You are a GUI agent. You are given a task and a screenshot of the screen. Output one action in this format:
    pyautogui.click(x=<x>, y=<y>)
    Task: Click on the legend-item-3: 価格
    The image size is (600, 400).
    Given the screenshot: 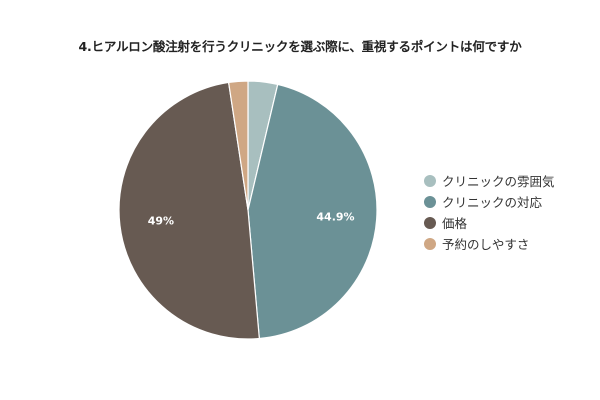 What is the action you would take?
    pyautogui.click(x=489, y=222)
    